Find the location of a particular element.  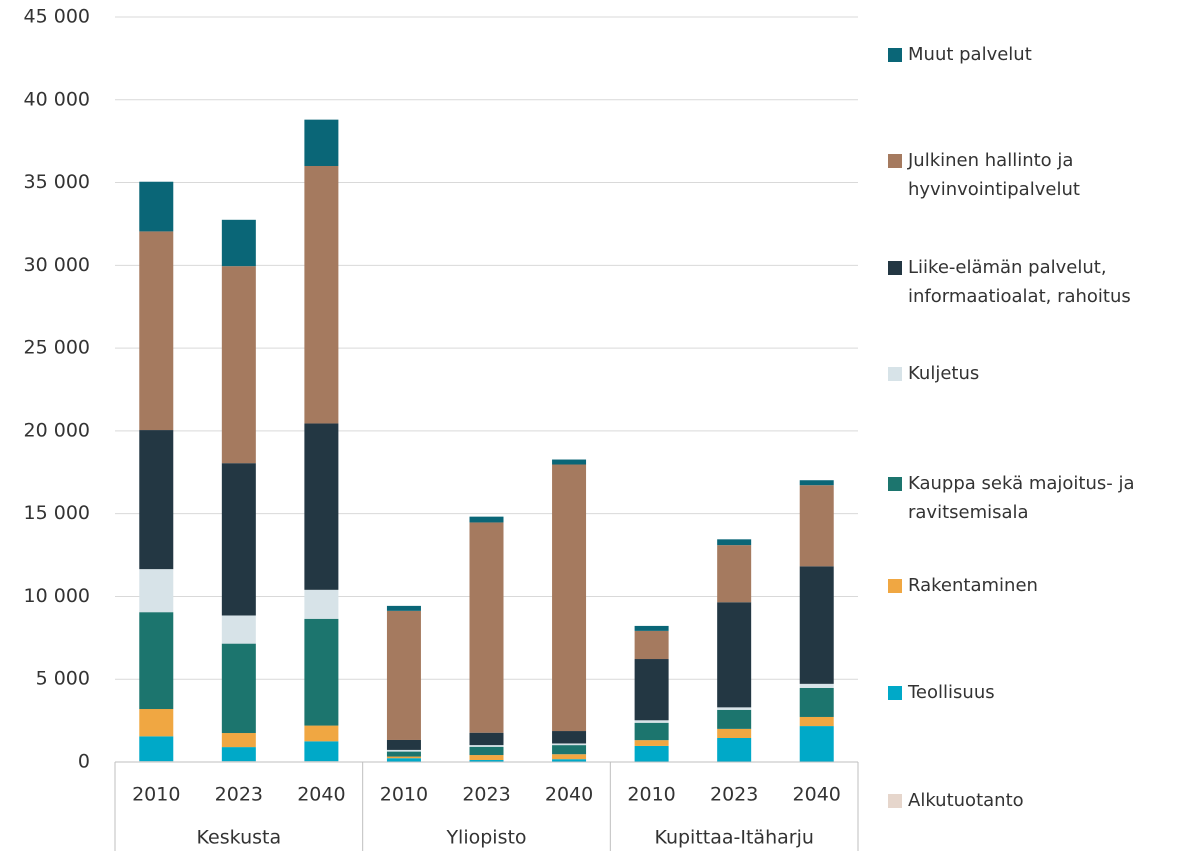

y-tick-label: 25 000 is located at coordinates (57, 348).